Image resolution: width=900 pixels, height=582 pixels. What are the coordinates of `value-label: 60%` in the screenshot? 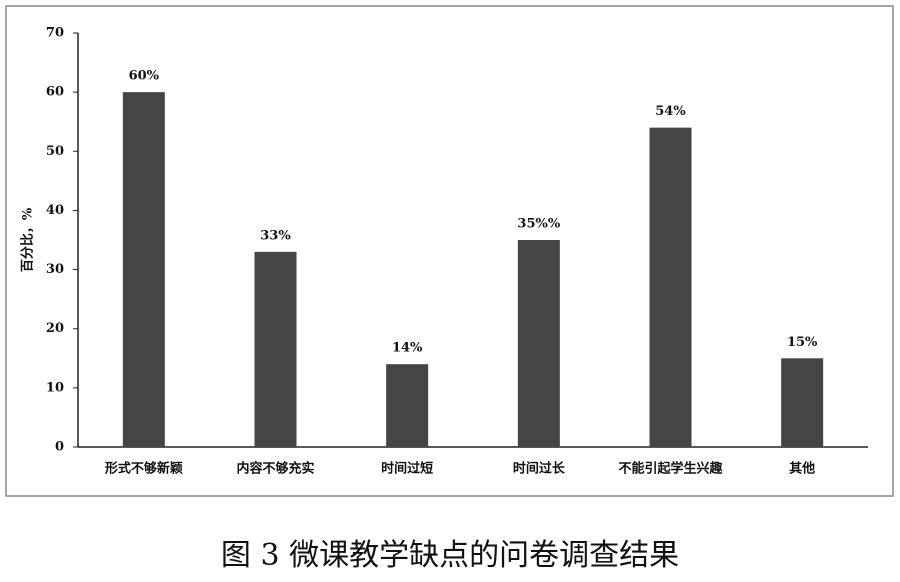 It's located at (144, 76).